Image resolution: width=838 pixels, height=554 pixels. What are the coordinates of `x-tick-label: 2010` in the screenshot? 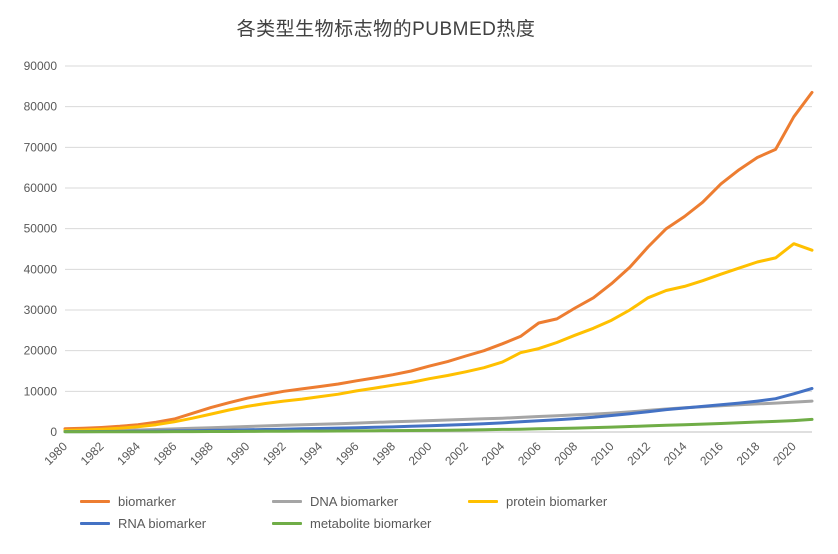 It's located at (602, 453).